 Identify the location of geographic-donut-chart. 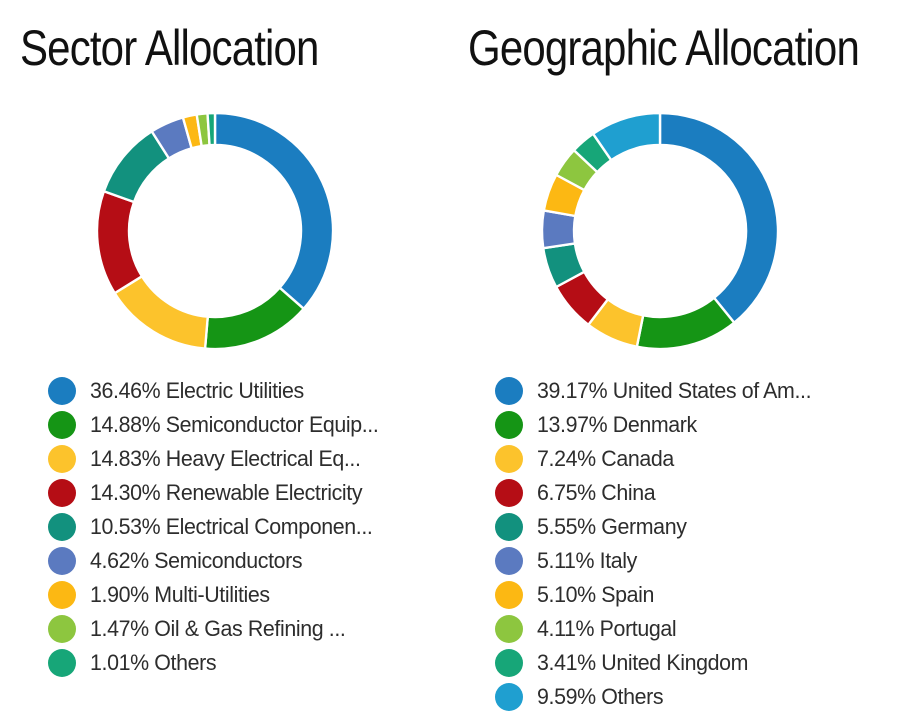
(660, 231).